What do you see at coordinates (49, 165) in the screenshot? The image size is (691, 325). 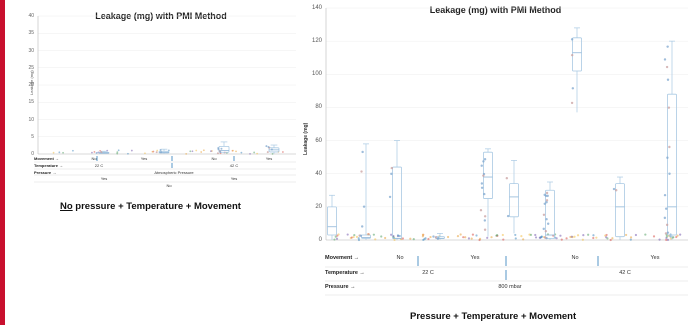 I see `left-temperature-label: Temperature →` at bounding box center [49, 165].